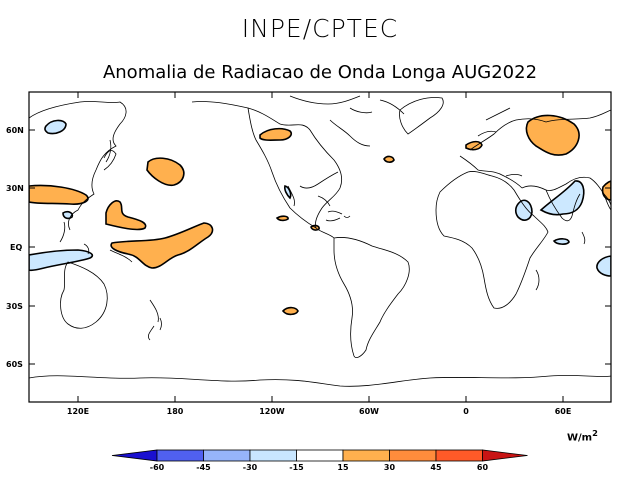 The image size is (640, 494). Describe the element at coordinates (319, 411) in the screenshot. I see `lon-labels: 120E 180 120W 60W 0 60E` at that location.